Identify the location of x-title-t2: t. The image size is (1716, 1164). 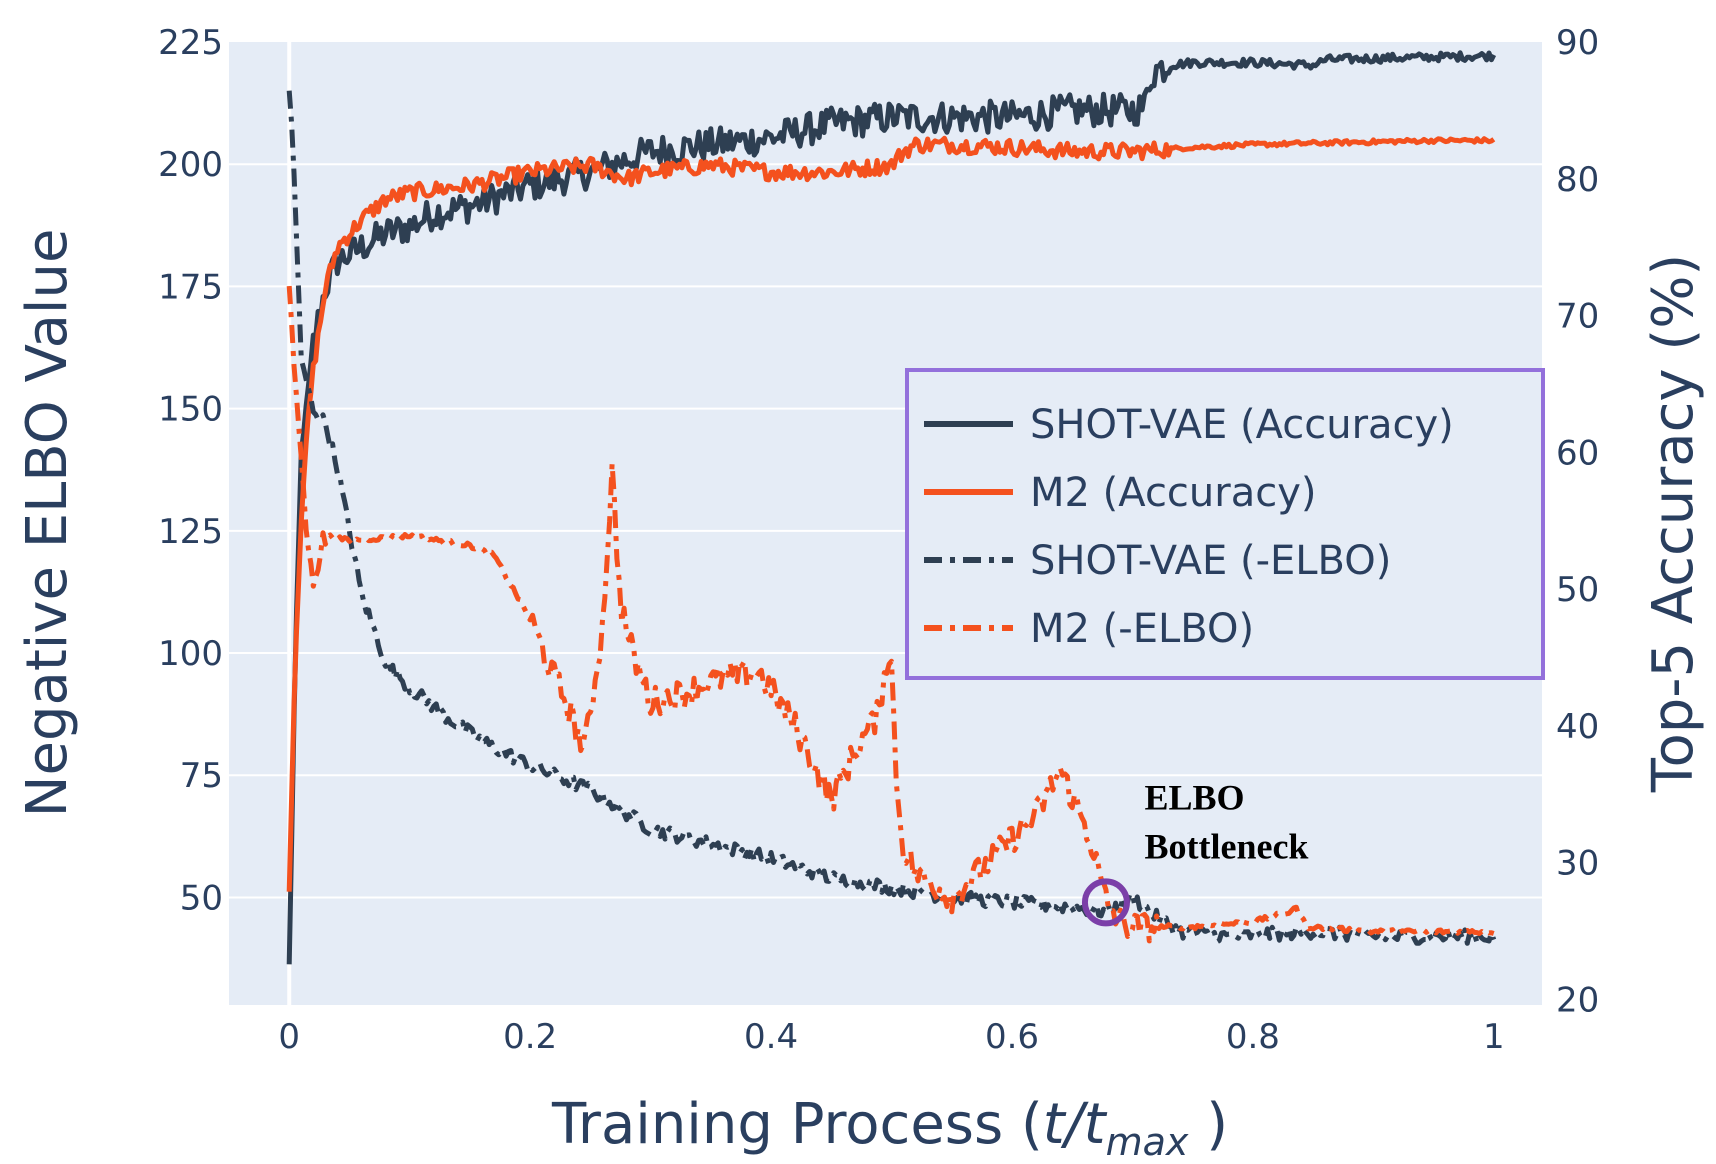
(1096, 1124).